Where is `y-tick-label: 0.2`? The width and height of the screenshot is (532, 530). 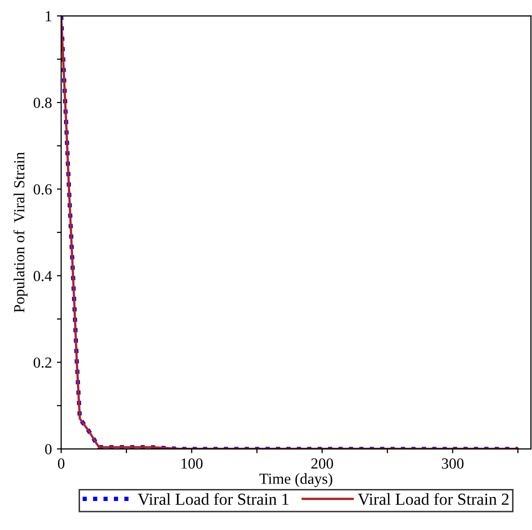 y-tick-label: 0.2 is located at coordinates (43, 362).